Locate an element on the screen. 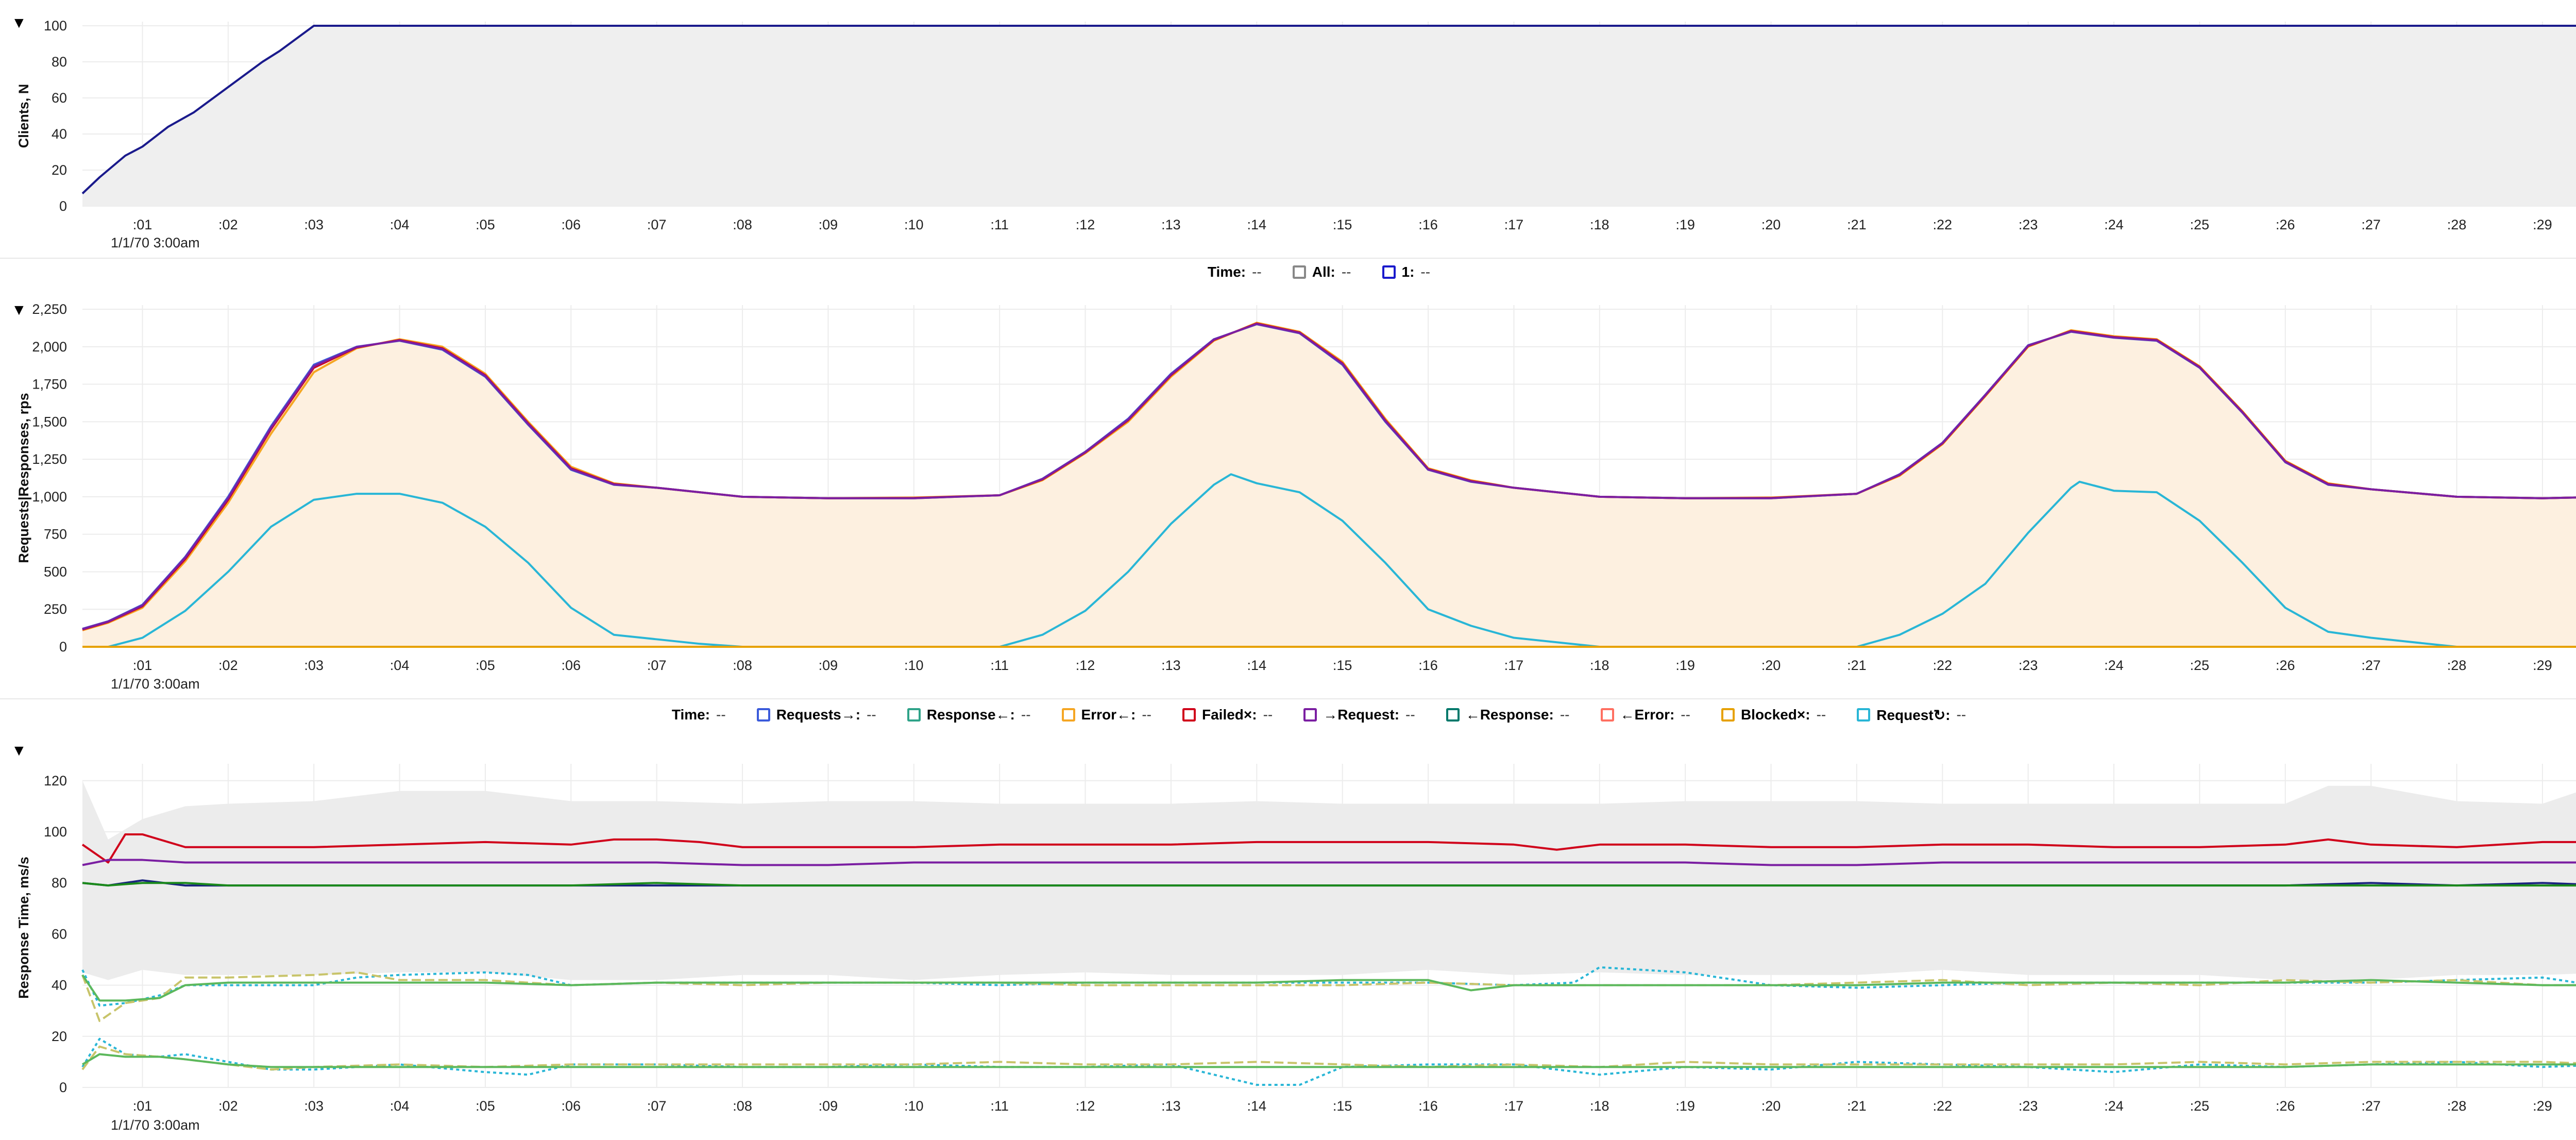  legend-item-failed: Failed×: -- is located at coordinates (1227, 715).